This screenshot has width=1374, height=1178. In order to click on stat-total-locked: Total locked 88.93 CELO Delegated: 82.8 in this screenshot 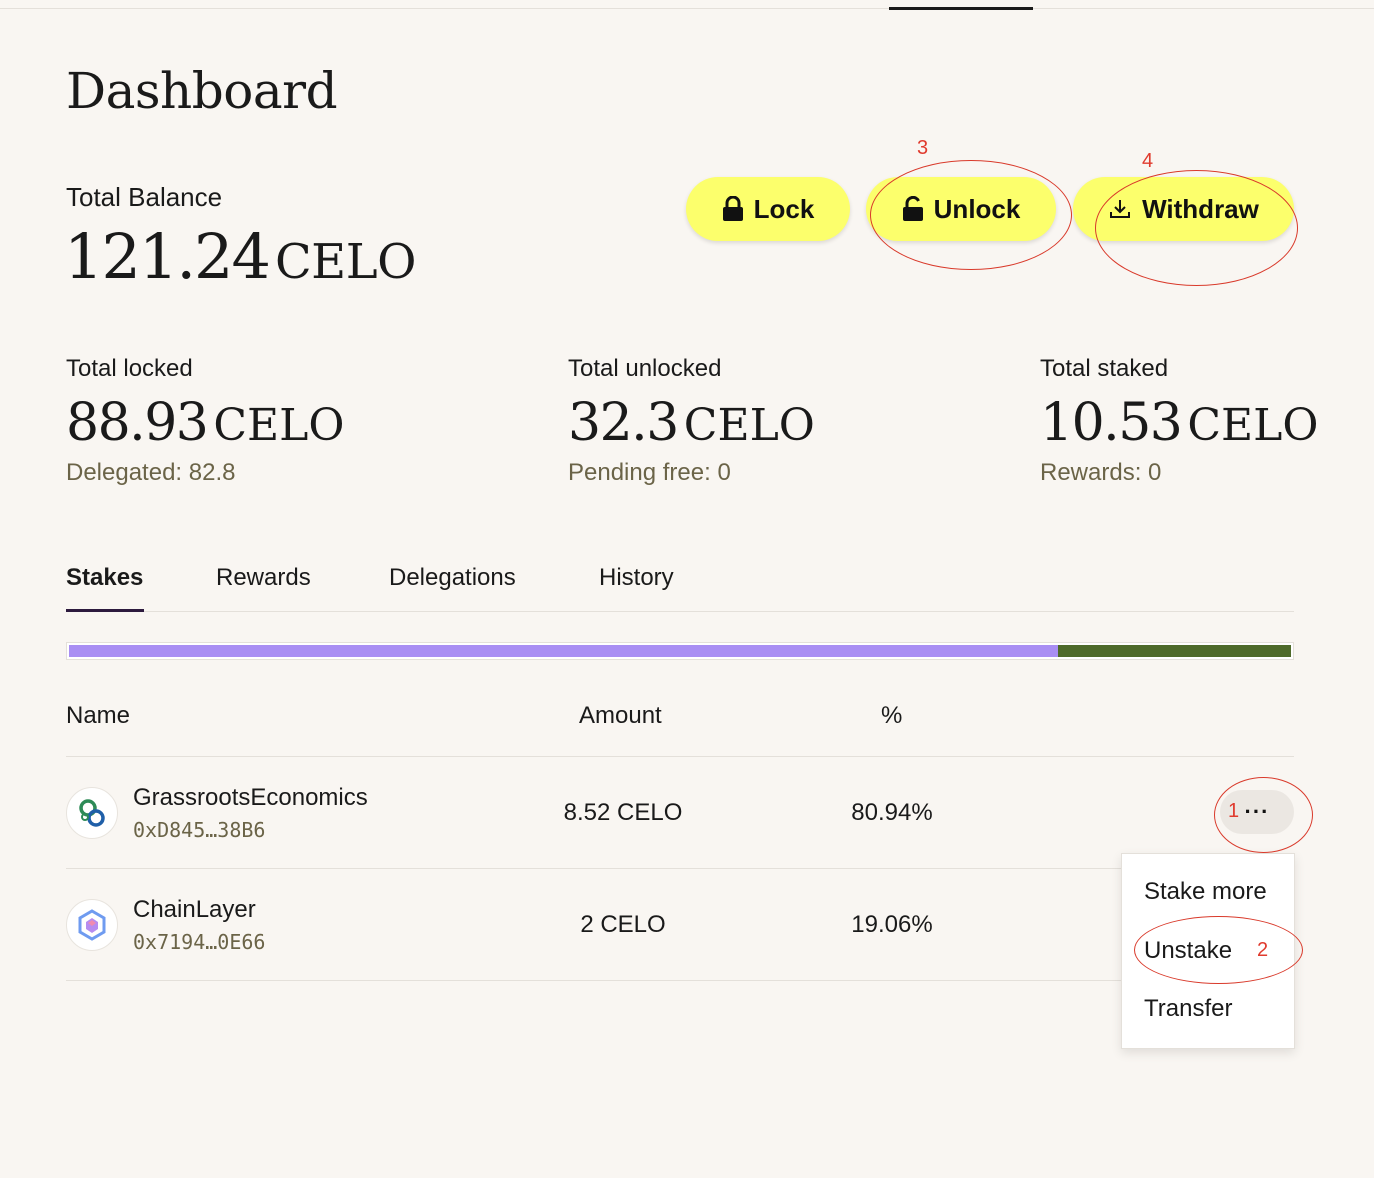, I will do `click(205, 421)`.